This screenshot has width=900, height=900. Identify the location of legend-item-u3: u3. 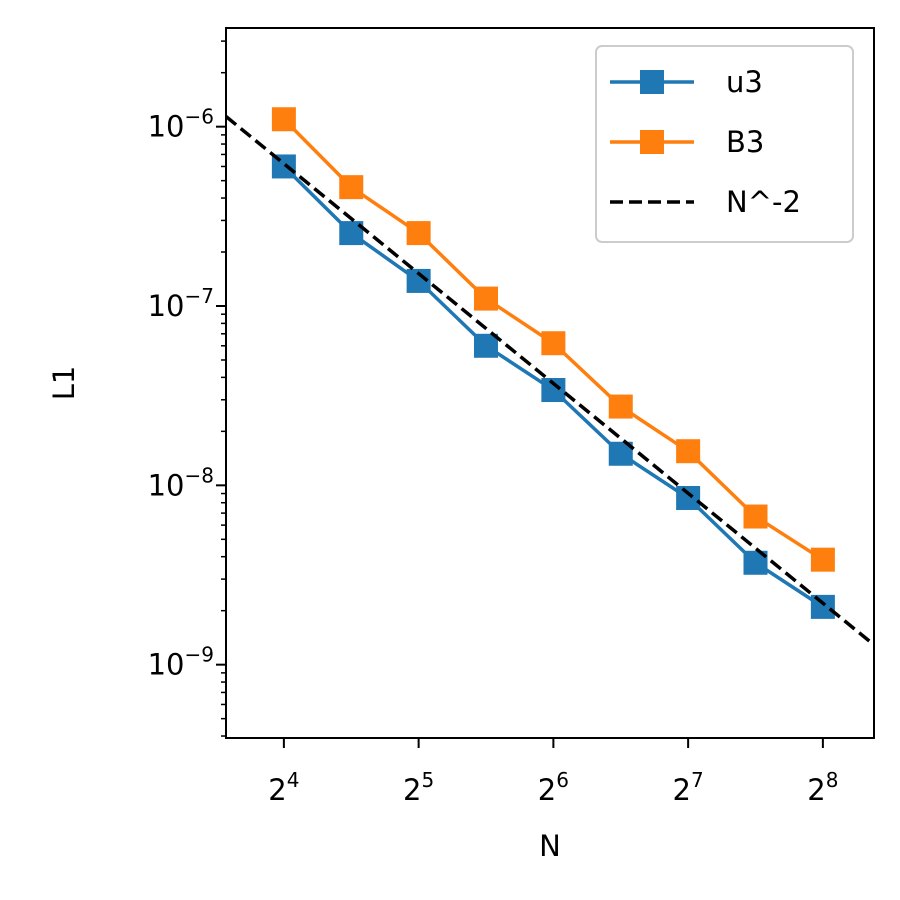
(686, 82).